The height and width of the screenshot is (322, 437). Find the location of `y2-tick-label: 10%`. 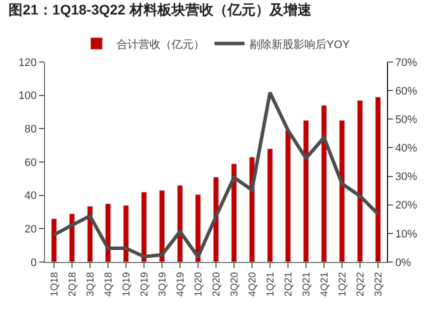

y2-tick-label: 10% is located at coordinates (406, 234).